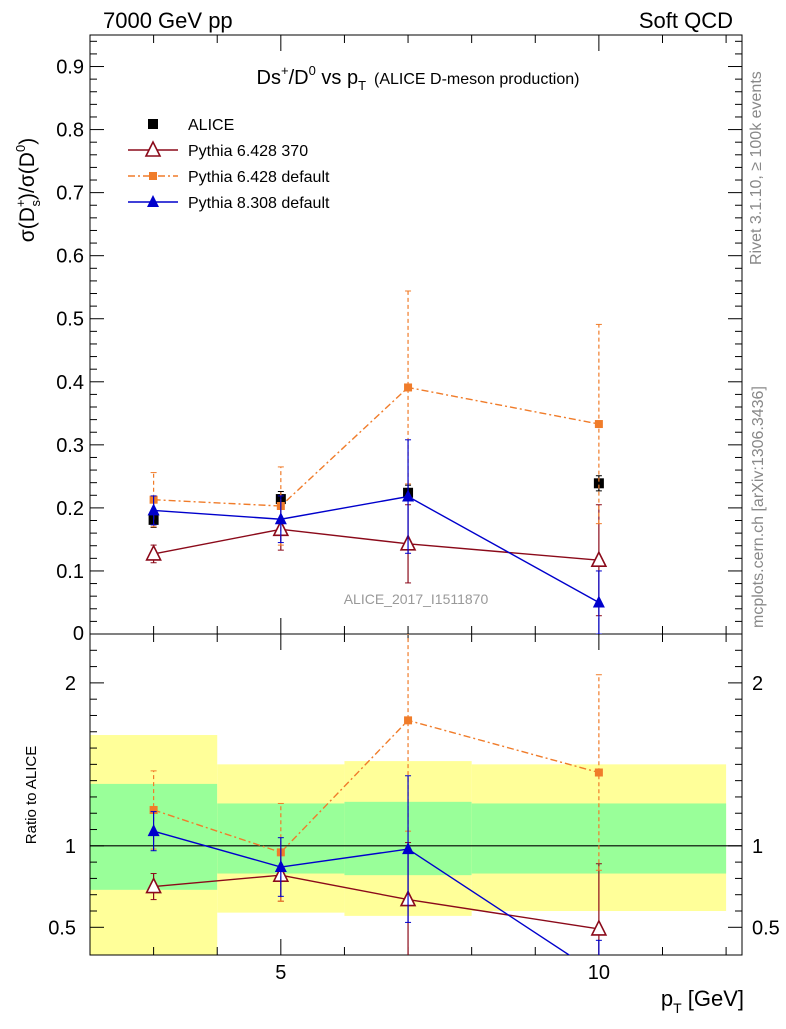 The image size is (786, 1029). I want to click on legend-item-3: Pythia 8.308 default, so click(229, 203).